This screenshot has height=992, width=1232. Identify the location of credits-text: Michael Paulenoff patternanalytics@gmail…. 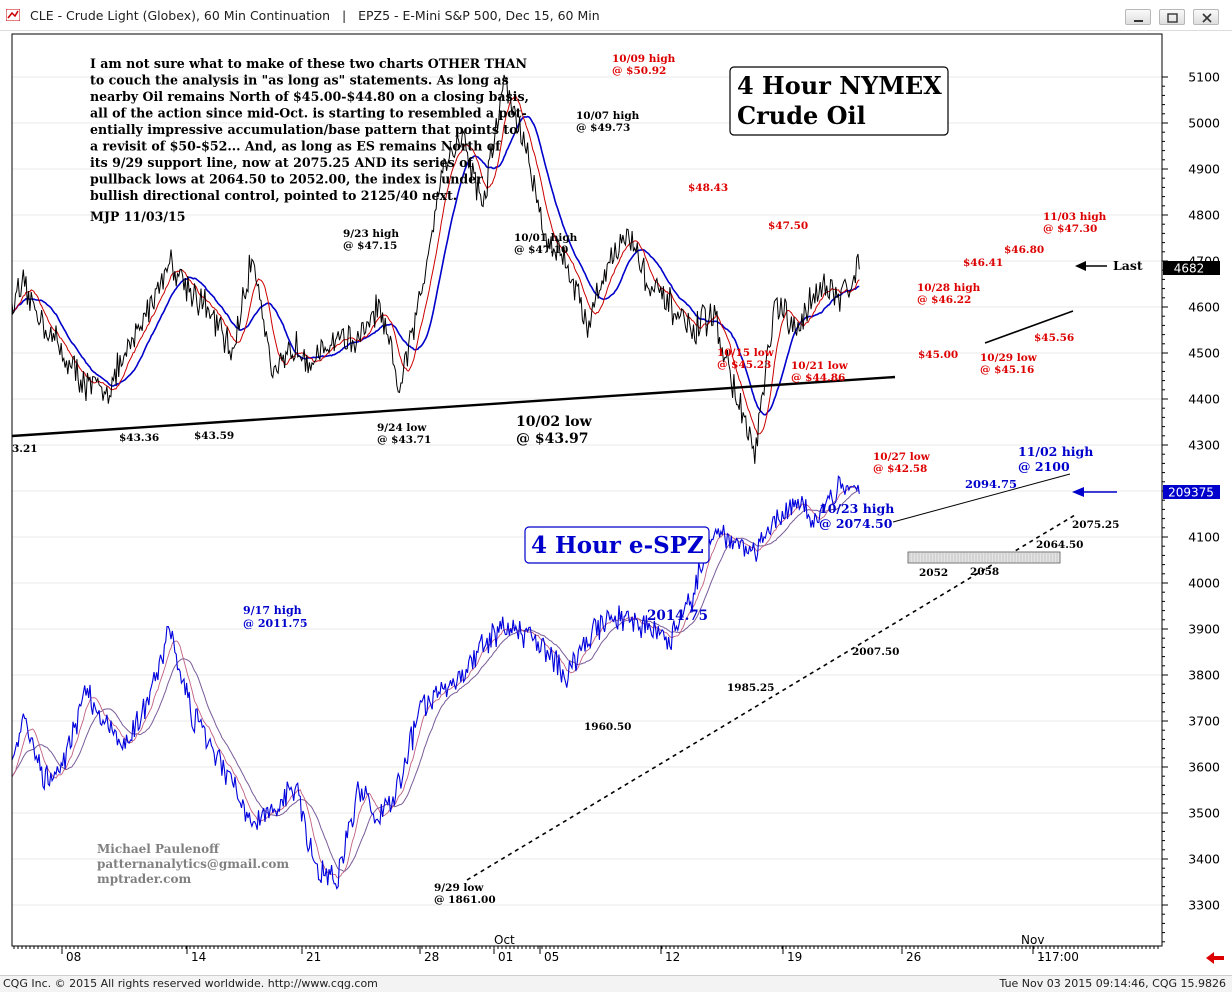
(195, 864).